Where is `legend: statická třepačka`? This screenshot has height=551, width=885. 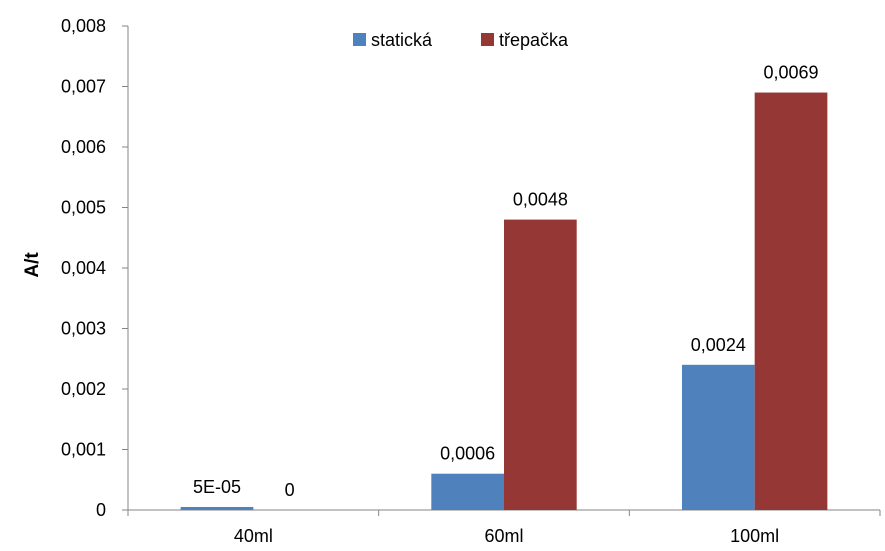
legend: statická třepačka is located at coordinates (461, 40).